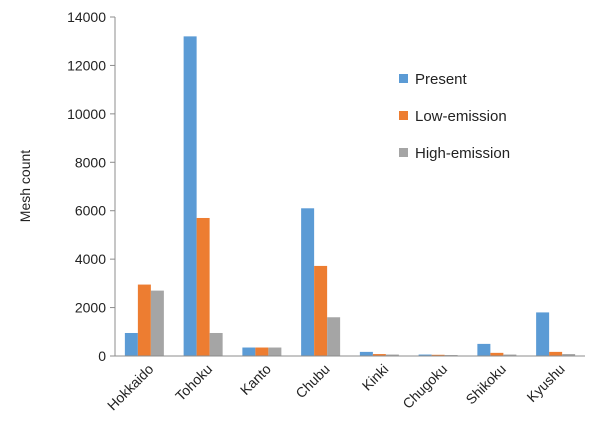  I want to click on x-category-label: Shikoku, so click(485, 384).